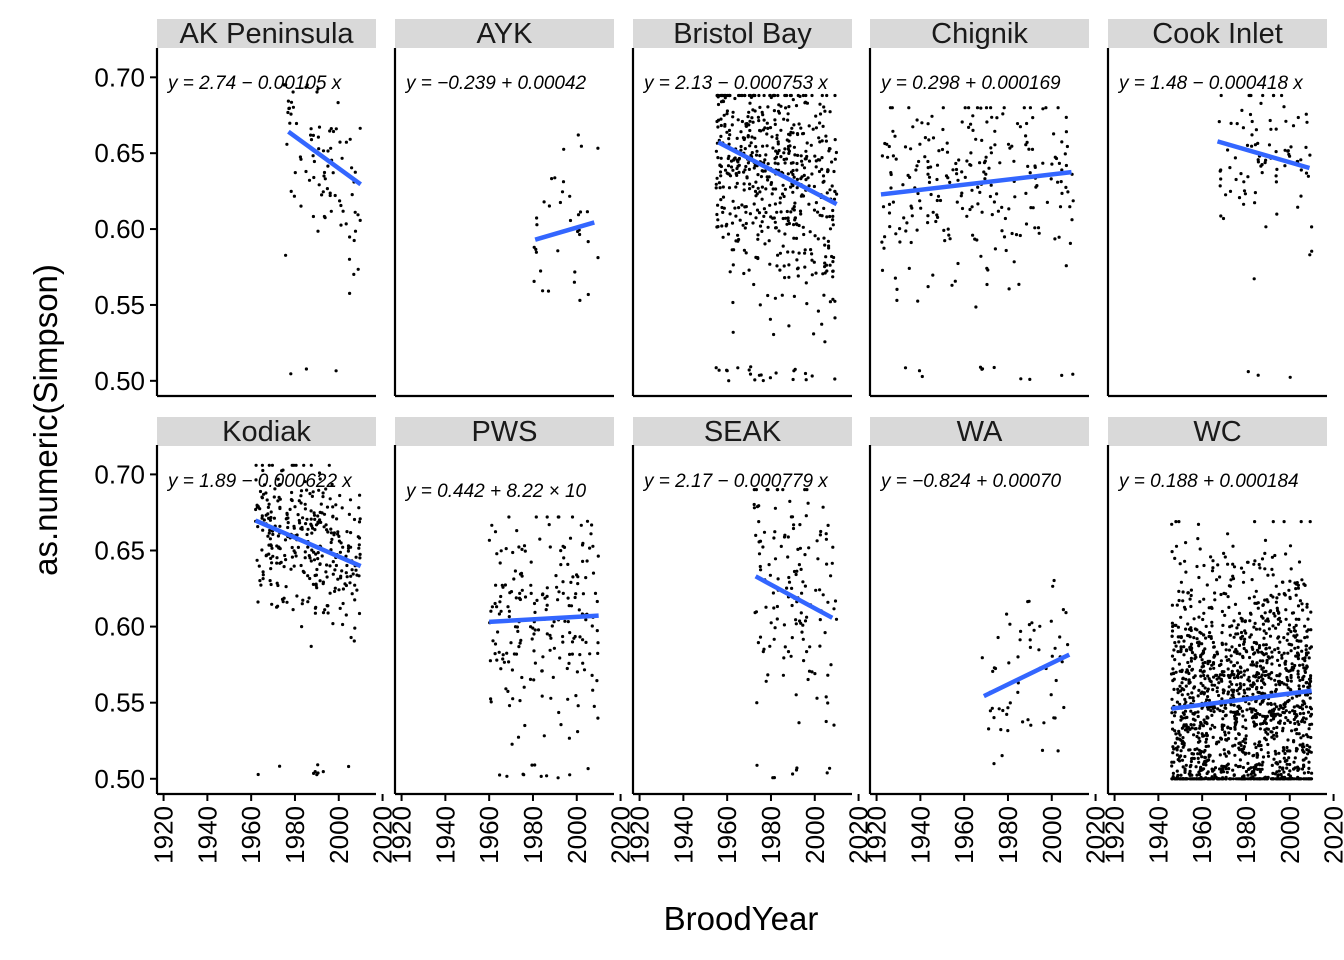  What do you see at coordinates (505, 34) in the screenshot?
I see `facet-strip-label: AYK` at bounding box center [505, 34].